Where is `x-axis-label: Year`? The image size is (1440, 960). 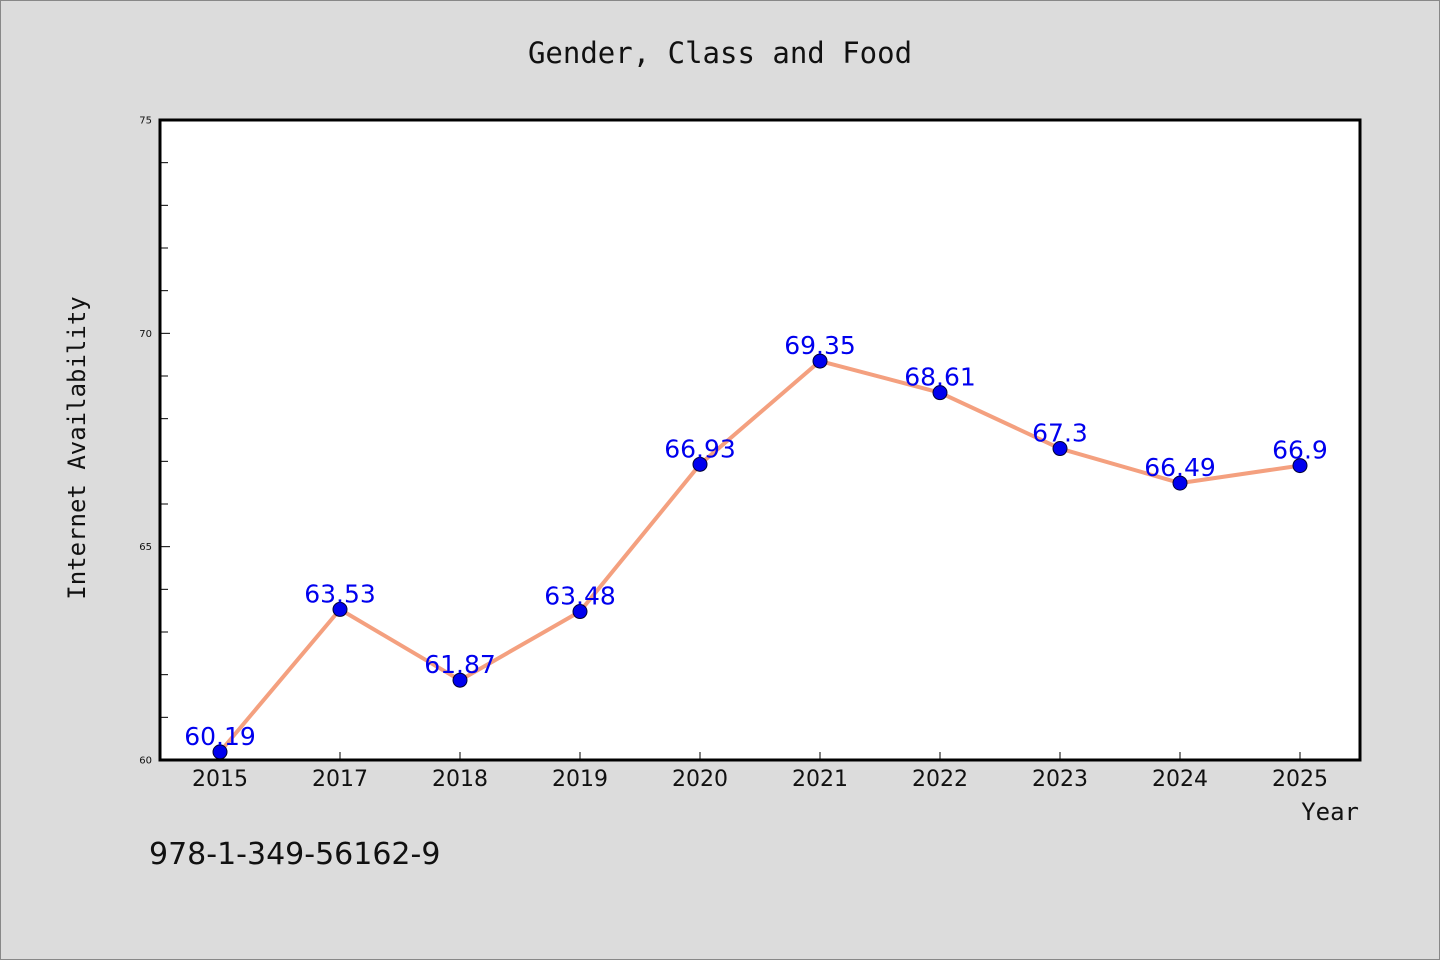
x-axis-label: Year is located at coordinates (1330, 812).